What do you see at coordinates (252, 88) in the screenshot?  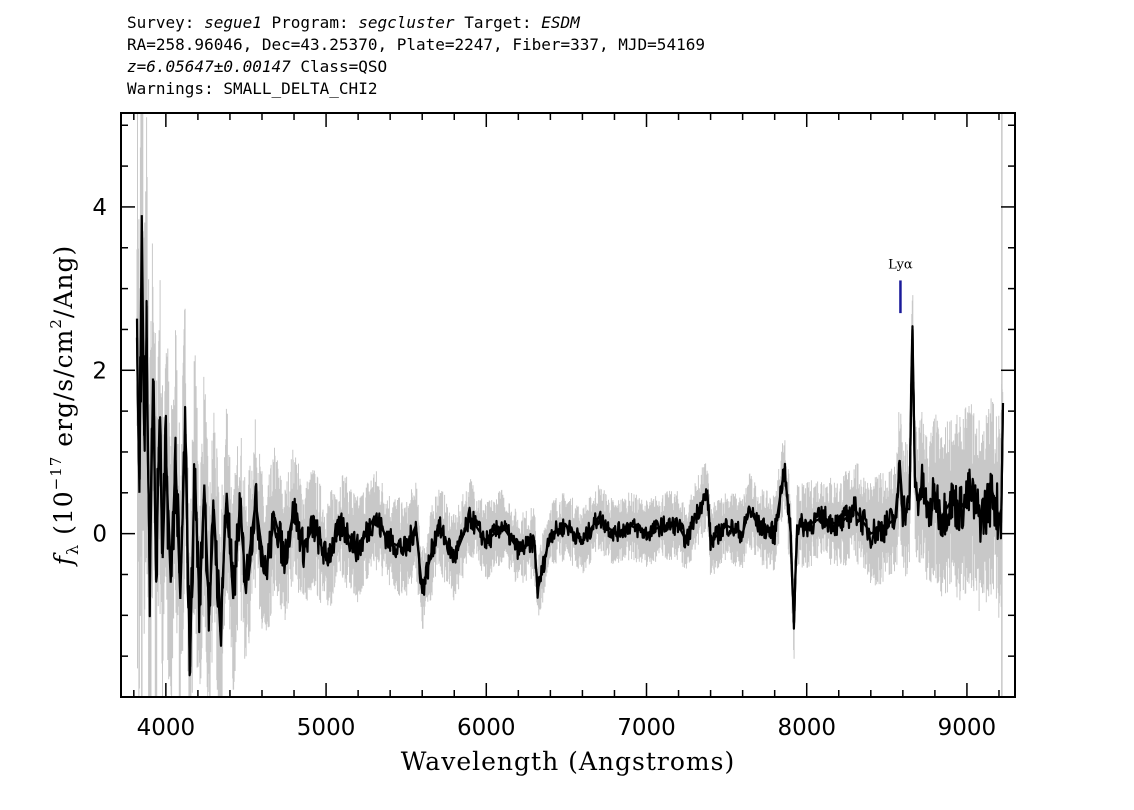 I see `header-line-warnings: Warnings: SMALL_DELTA_CHI2` at bounding box center [252, 88].